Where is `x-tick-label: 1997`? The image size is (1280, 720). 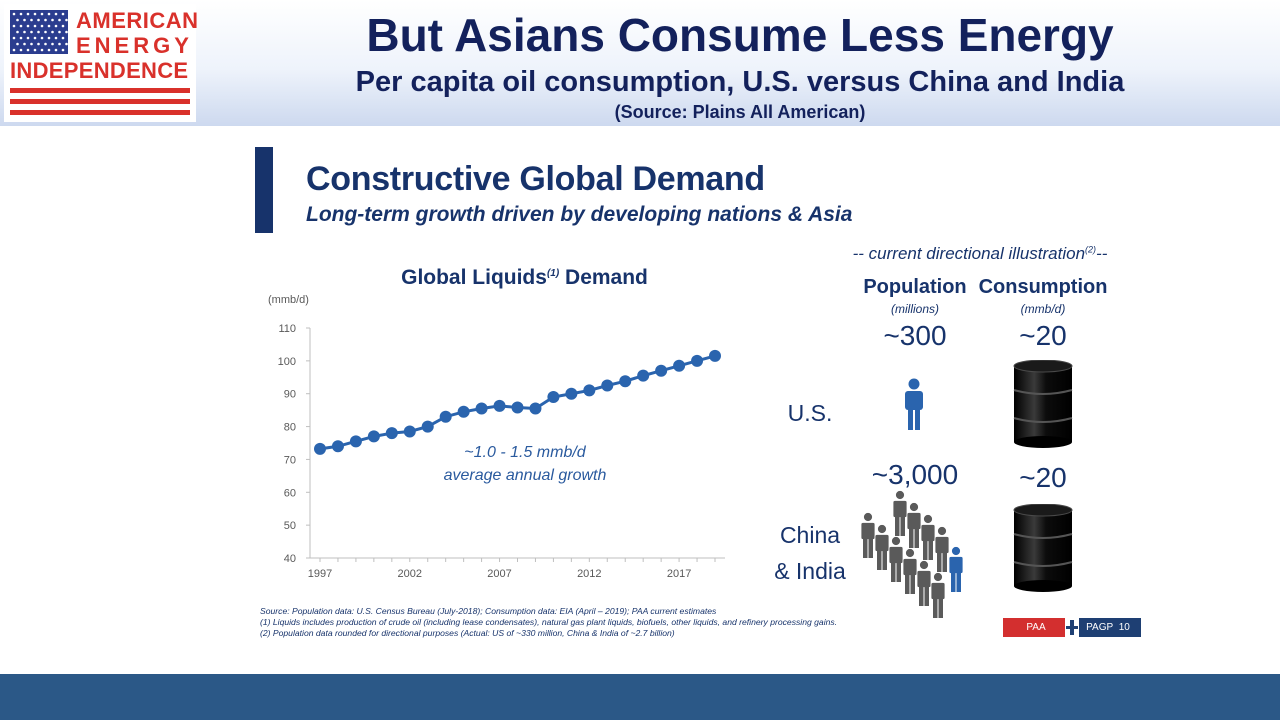
x-tick-label: 1997 is located at coordinates (320, 574).